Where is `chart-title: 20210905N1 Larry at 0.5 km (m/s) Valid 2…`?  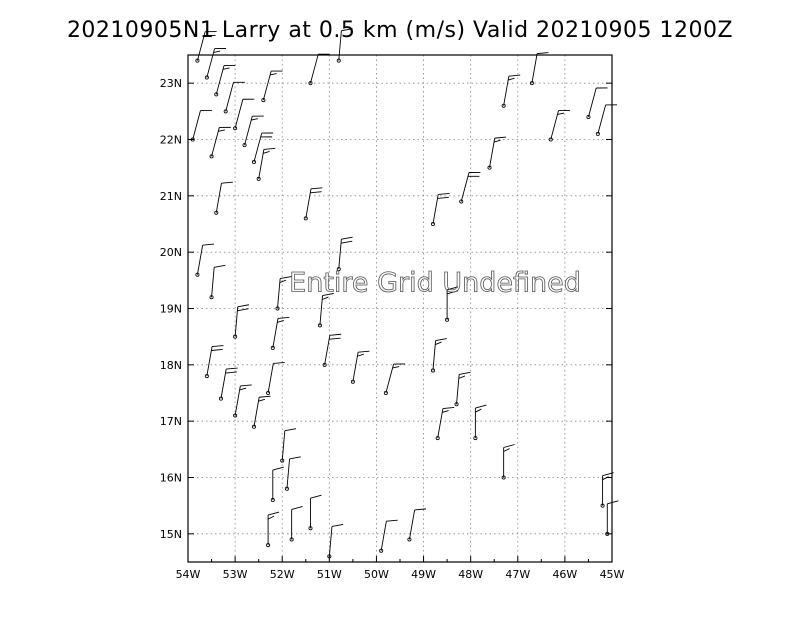 chart-title: 20210905N1 Larry at 0.5 km (m/s) Valid 2… is located at coordinates (400, 30).